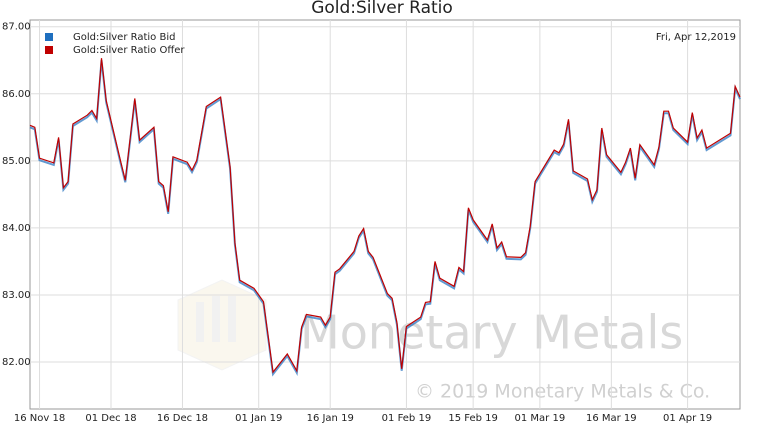  What do you see at coordinates (16, 94) in the screenshot?
I see `y-tick-label: 86.00` at bounding box center [16, 94].